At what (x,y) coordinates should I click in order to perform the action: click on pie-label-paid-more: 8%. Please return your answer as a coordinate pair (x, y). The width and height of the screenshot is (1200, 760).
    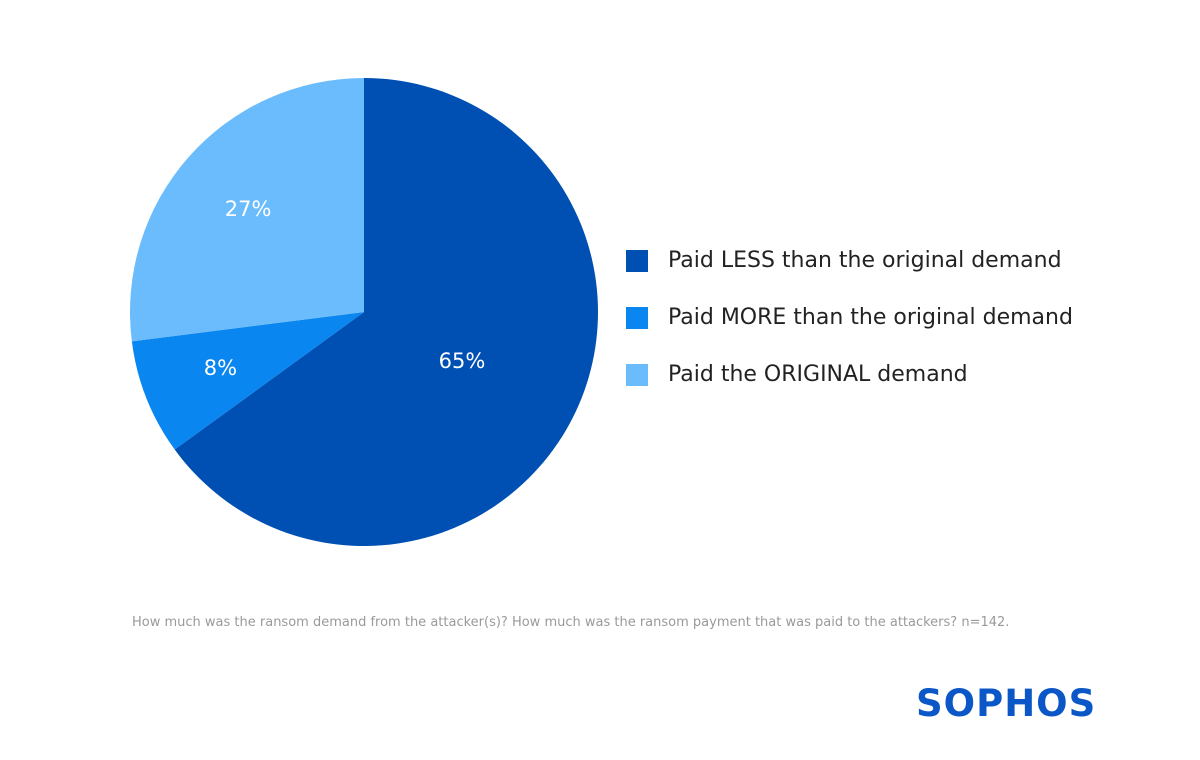
    Looking at the image, I should click on (220, 368).